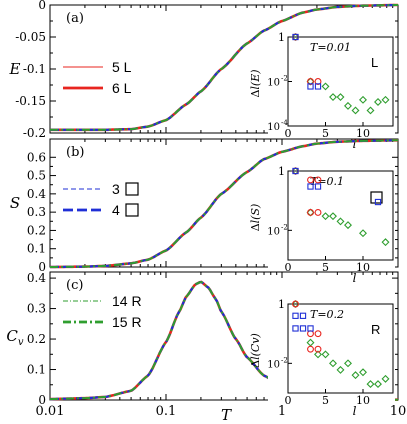 This screenshot has width=407, height=424. Describe the element at coordinates (122, 67) in the screenshot. I see `legend-label: 5 L` at that location.